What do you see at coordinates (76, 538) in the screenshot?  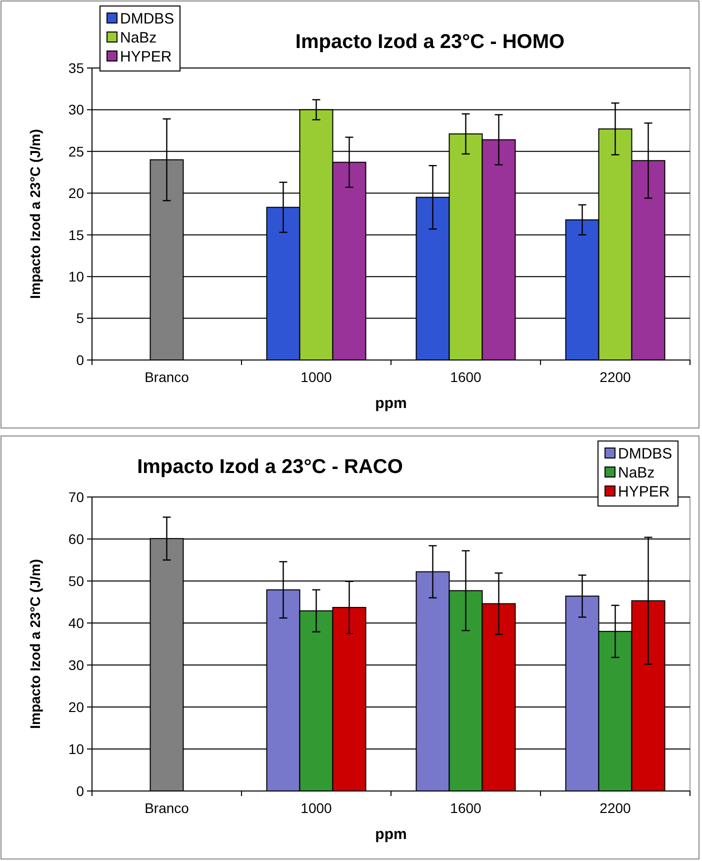 I see `y-tick-label: 60` at bounding box center [76, 538].